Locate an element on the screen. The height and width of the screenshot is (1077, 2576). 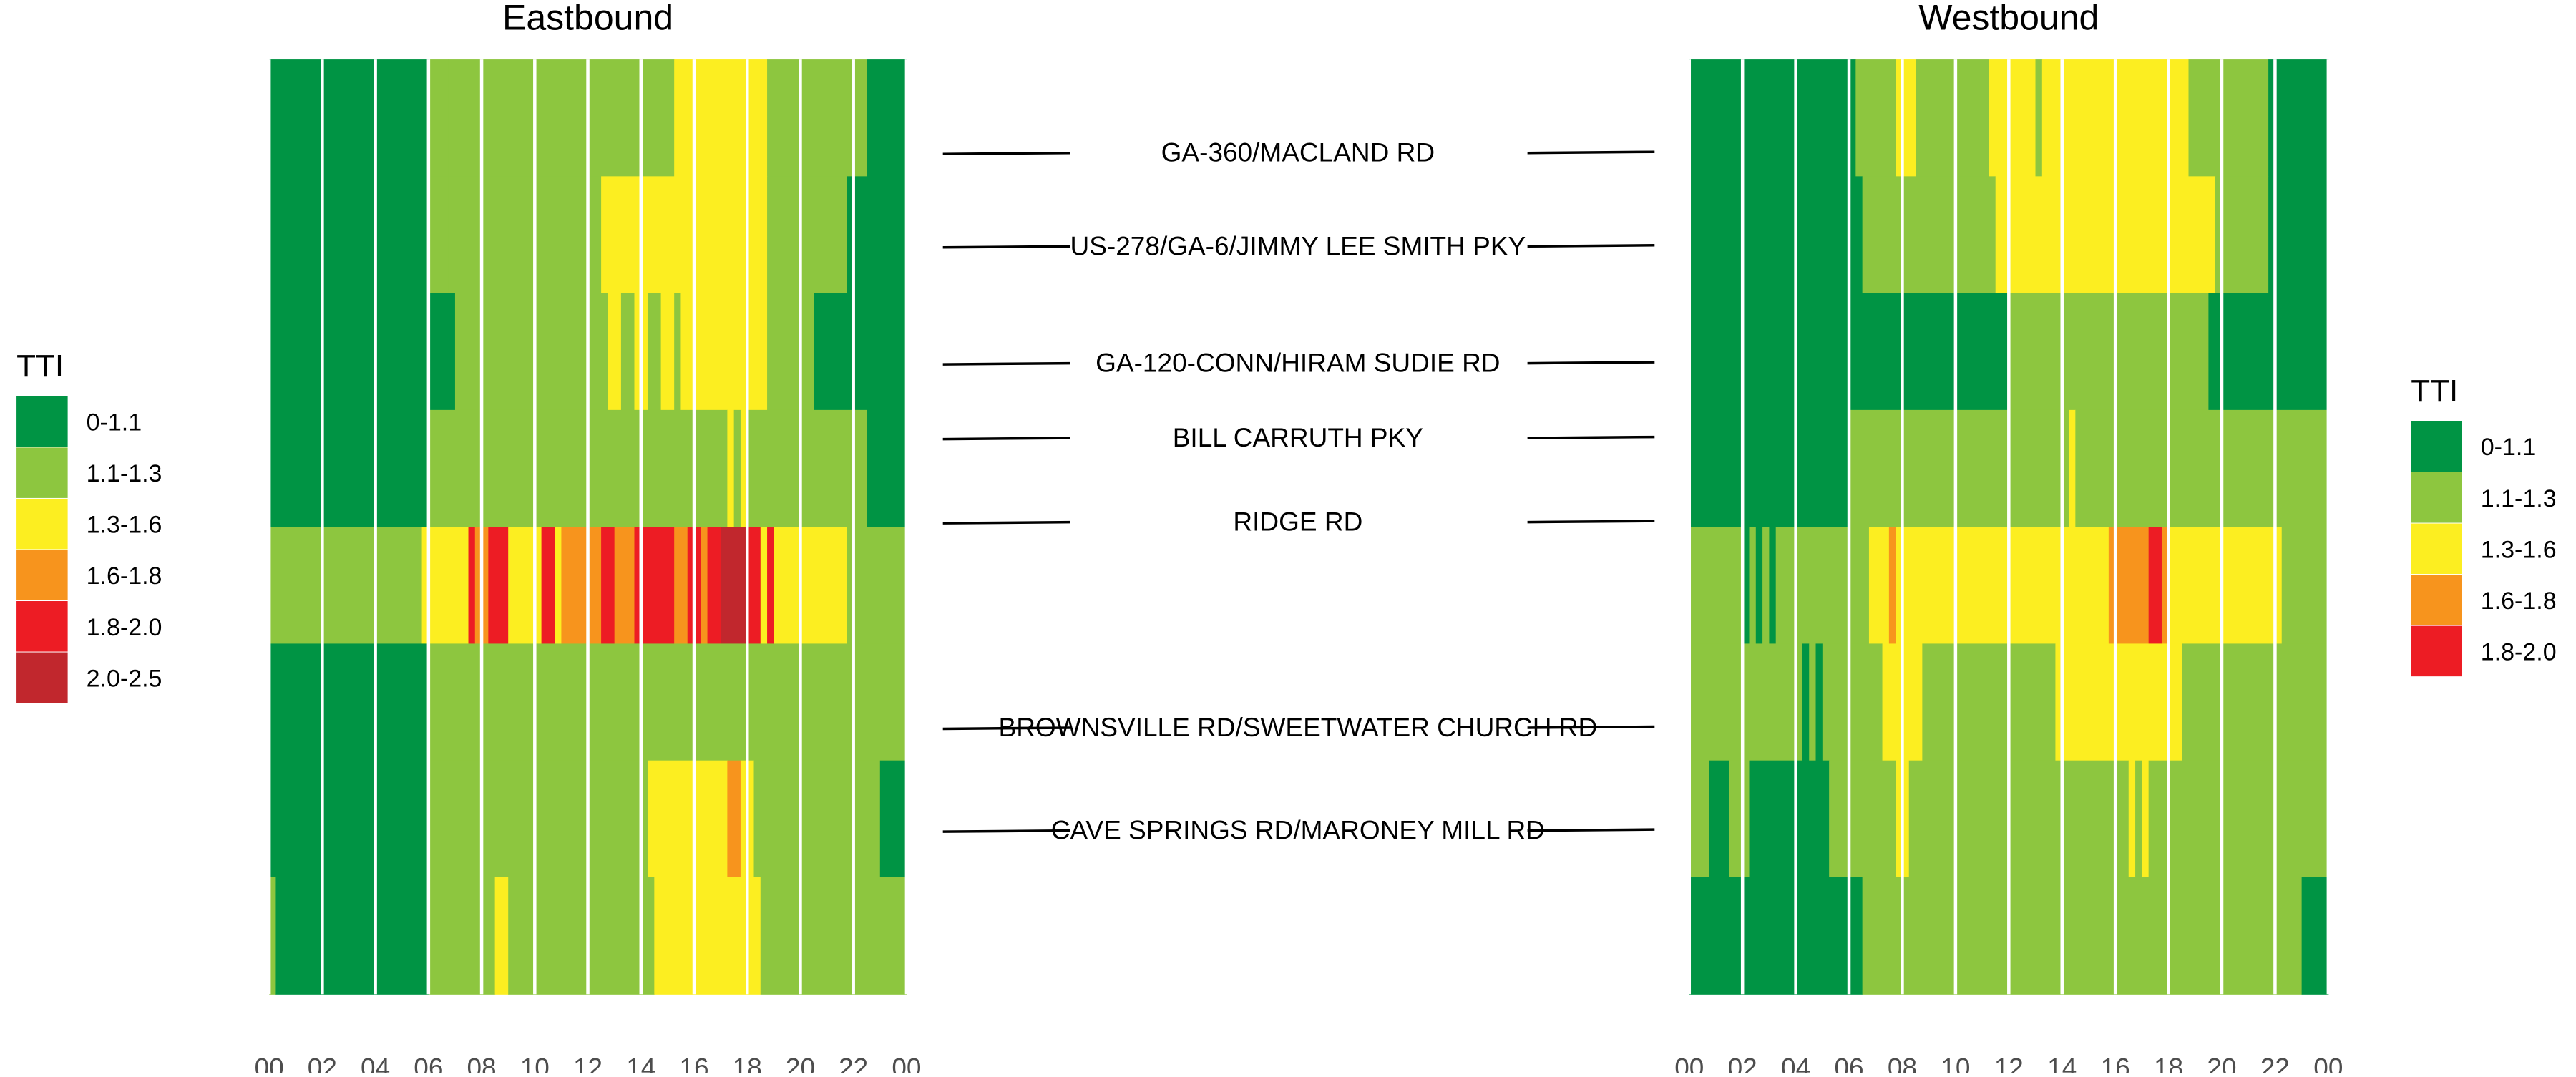
x-tick-label: 02 is located at coordinates (322, 1063).